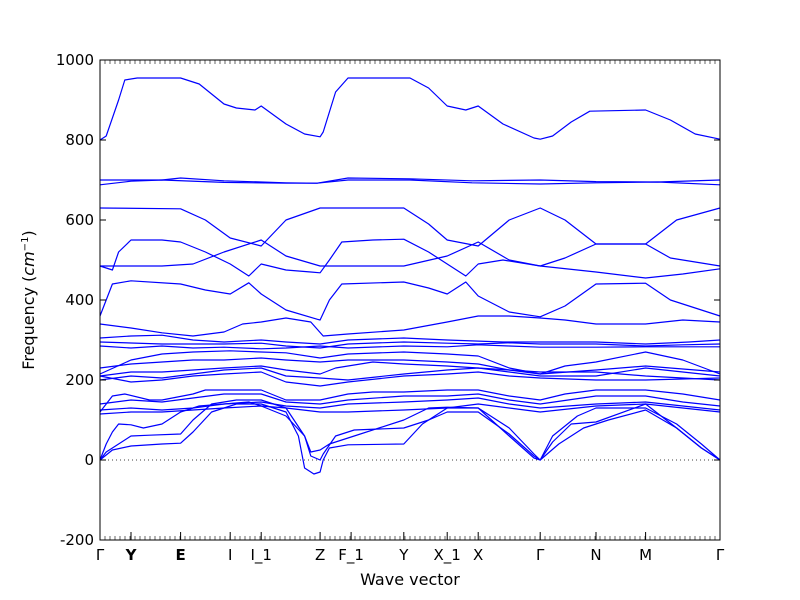 The height and width of the screenshot is (600, 800). Describe the element at coordinates (595, 555) in the screenshot. I see `x-tick-label: N` at that location.